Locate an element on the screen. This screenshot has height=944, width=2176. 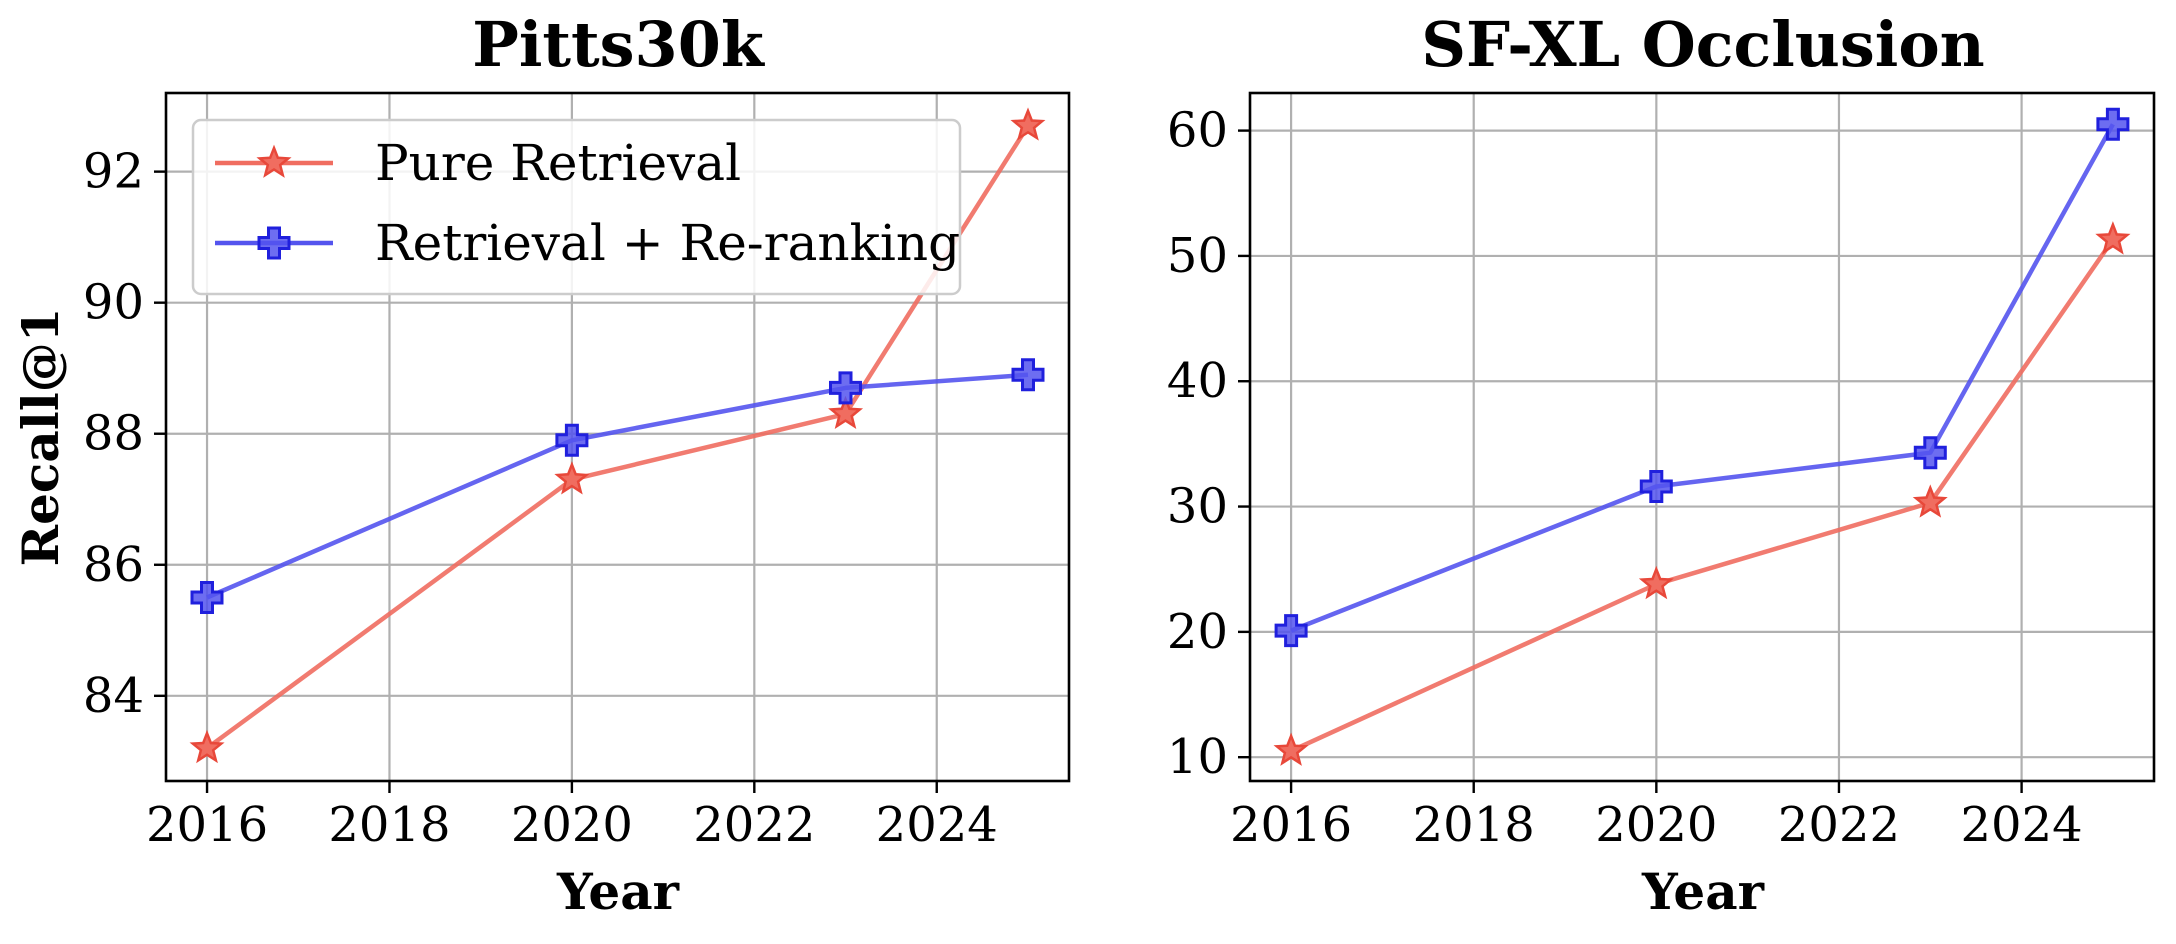
y-tick-label: 90 is located at coordinates (113, 303).